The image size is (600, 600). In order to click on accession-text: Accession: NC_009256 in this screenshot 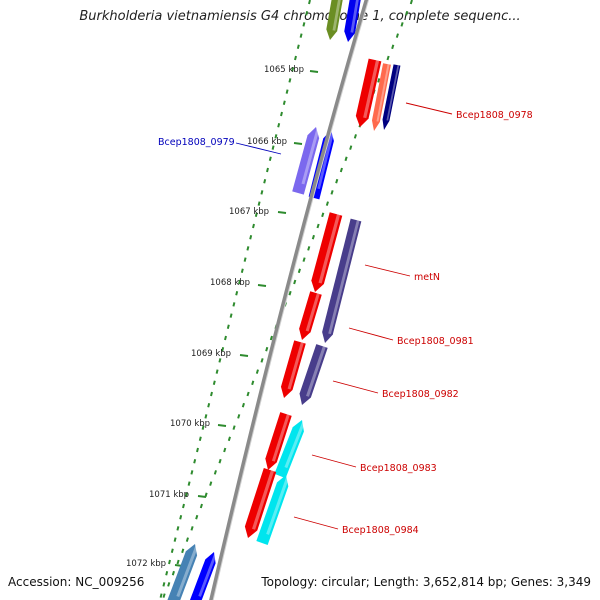, I will do `click(76, 582)`.